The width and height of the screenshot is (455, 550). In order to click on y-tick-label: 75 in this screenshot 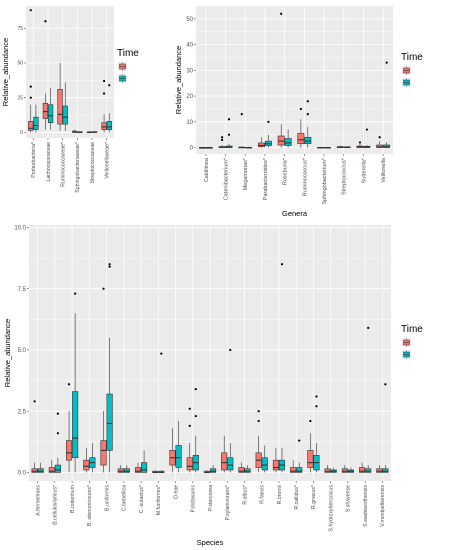, I will do `click(20, 29)`.